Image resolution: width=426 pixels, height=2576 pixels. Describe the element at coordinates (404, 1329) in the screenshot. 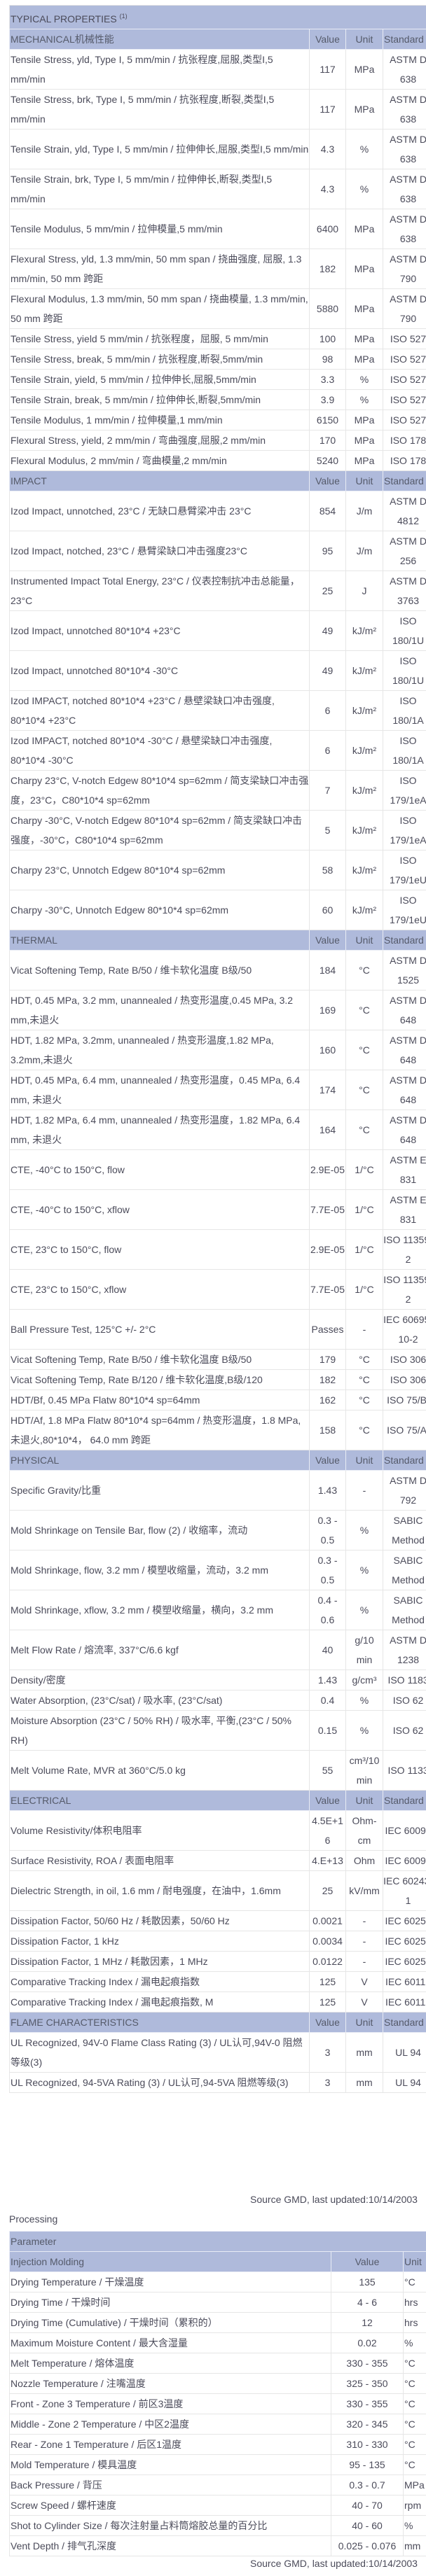

I see `property-standard: IEC 60695-10-2` at that location.